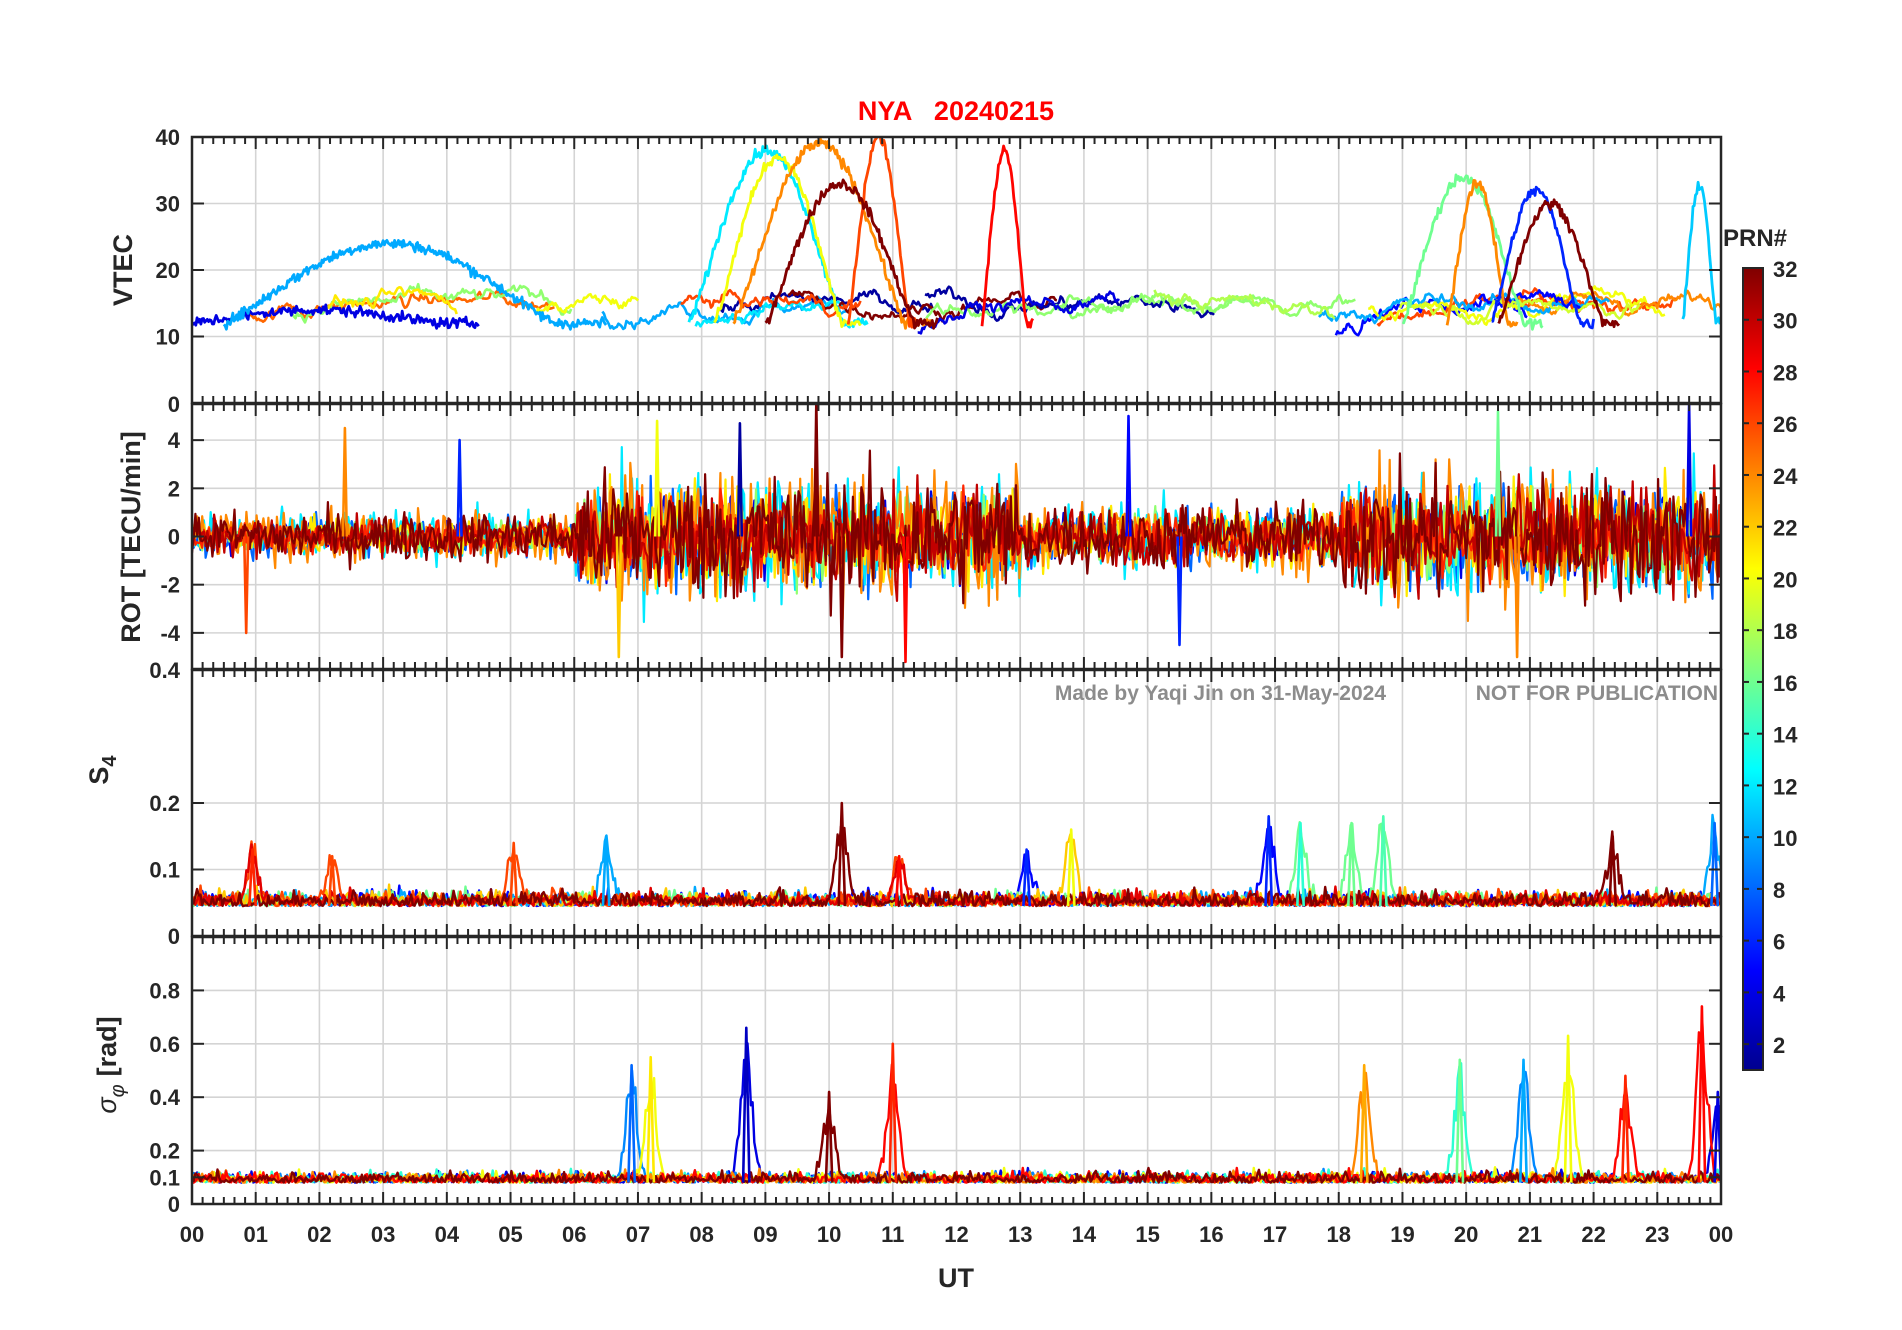 The width and height of the screenshot is (1902, 1330). I want to click on x-tick-label: 17, so click(1275, 1234).